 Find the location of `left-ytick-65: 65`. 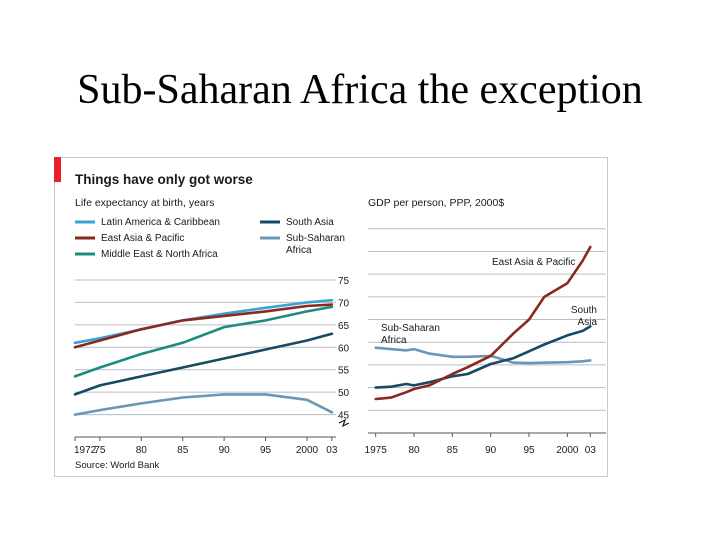

left-ytick-65: 65 is located at coordinates (344, 326).